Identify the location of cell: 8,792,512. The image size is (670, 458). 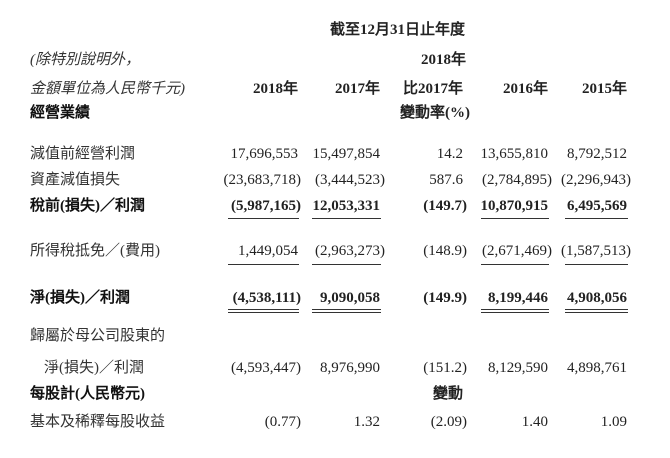
(597, 154).